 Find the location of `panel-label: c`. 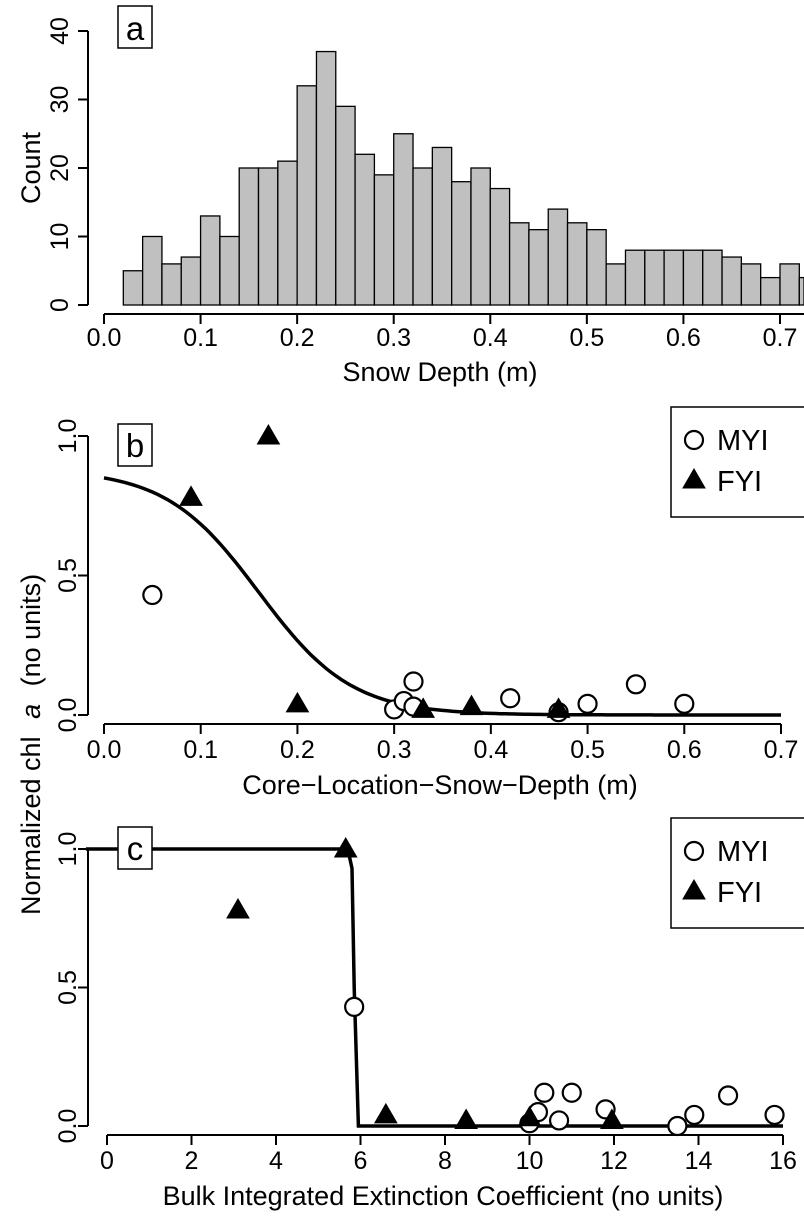

panel-label: c is located at coordinates (135, 848).